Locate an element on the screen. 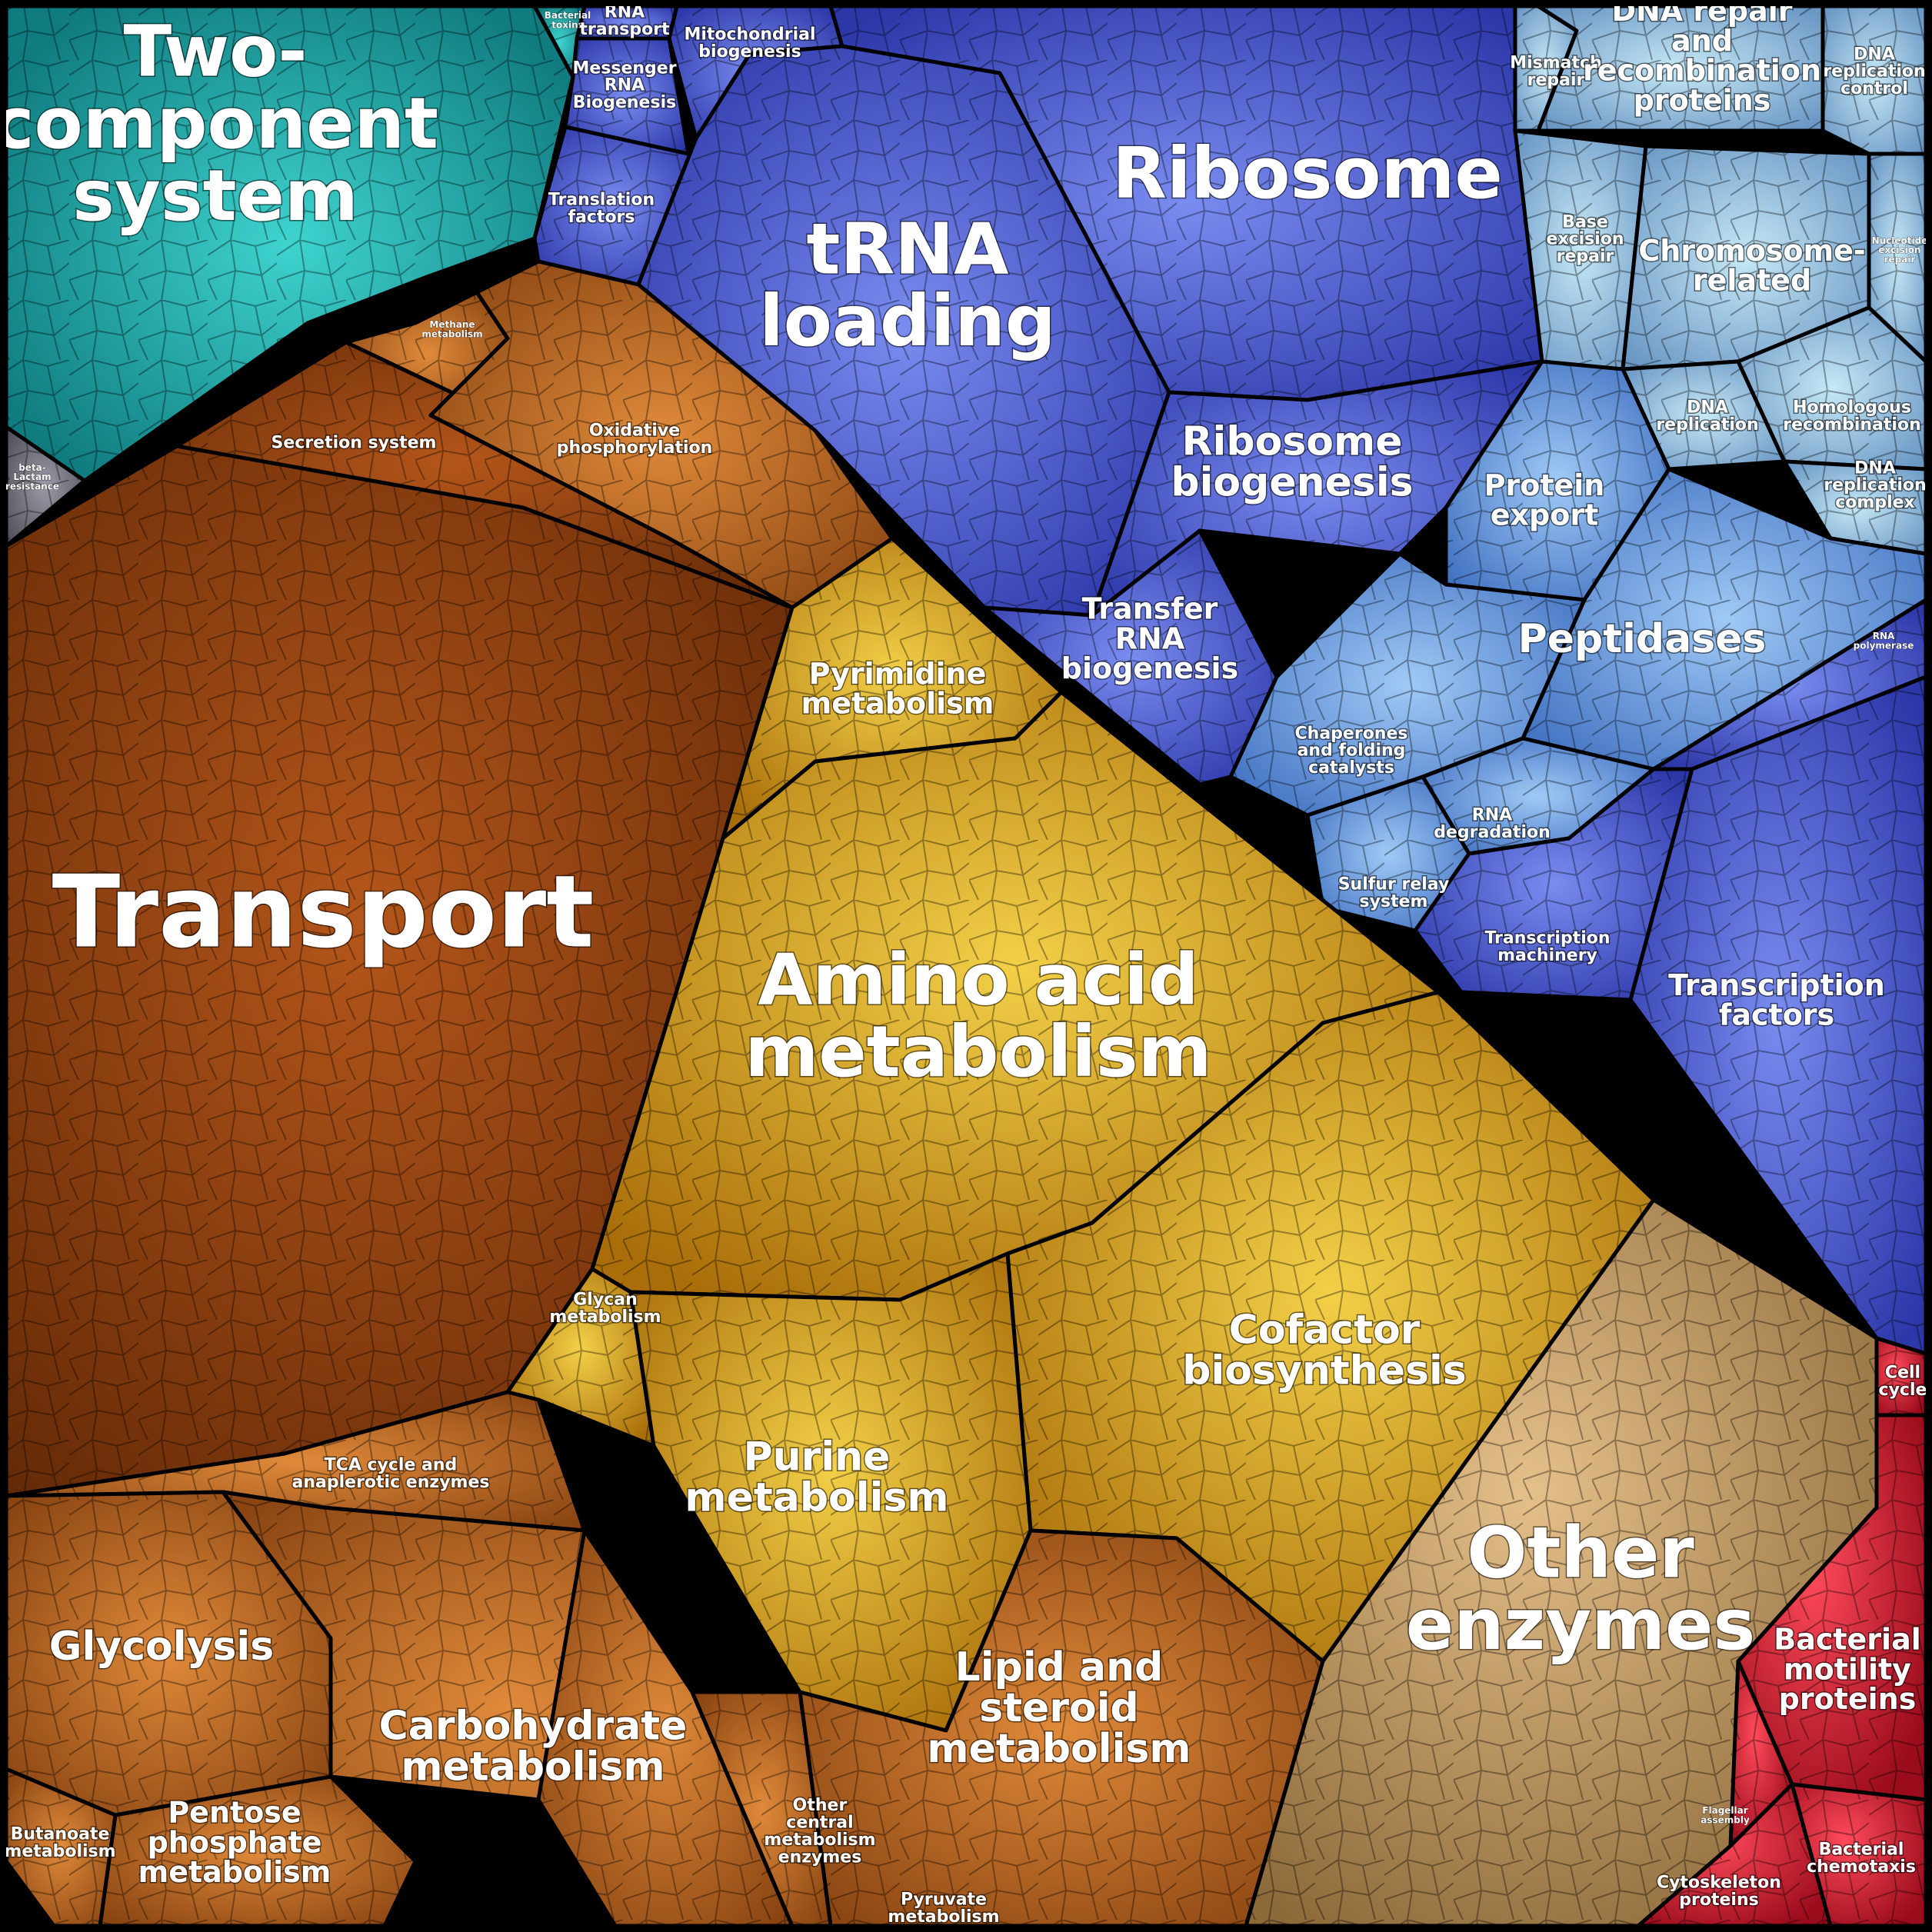 The image size is (1932, 1932). cell-oxidative-phosphorylation is located at coordinates (661, 434).